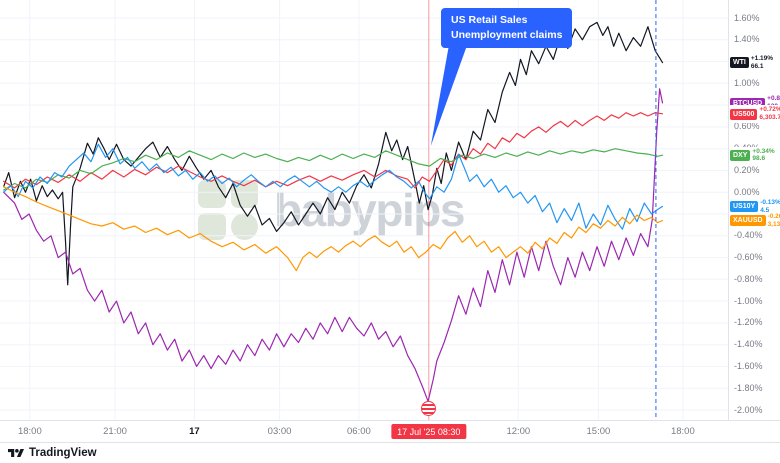 The height and width of the screenshot is (463, 780). Describe the element at coordinates (747, 126) in the screenshot. I see `price-axis-label: 0.60%` at that location.